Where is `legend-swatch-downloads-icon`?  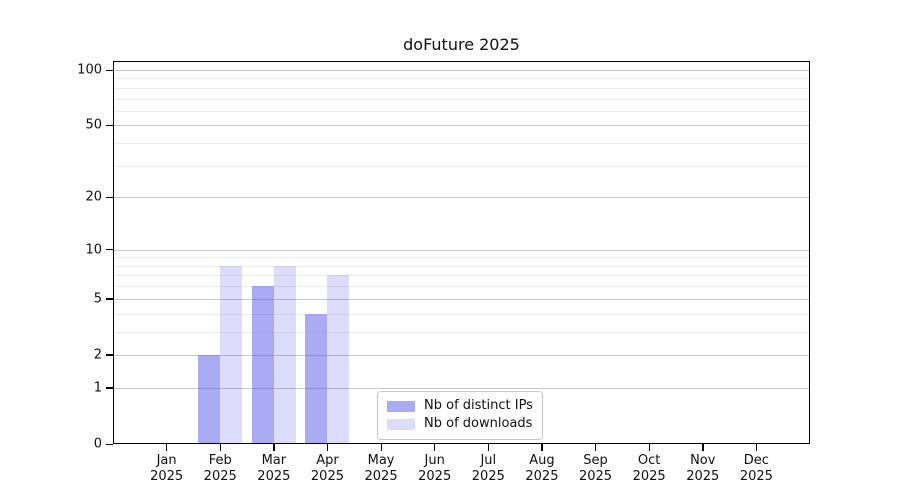
legend-swatch-downloads-icon is located at coordinates (401, 424).